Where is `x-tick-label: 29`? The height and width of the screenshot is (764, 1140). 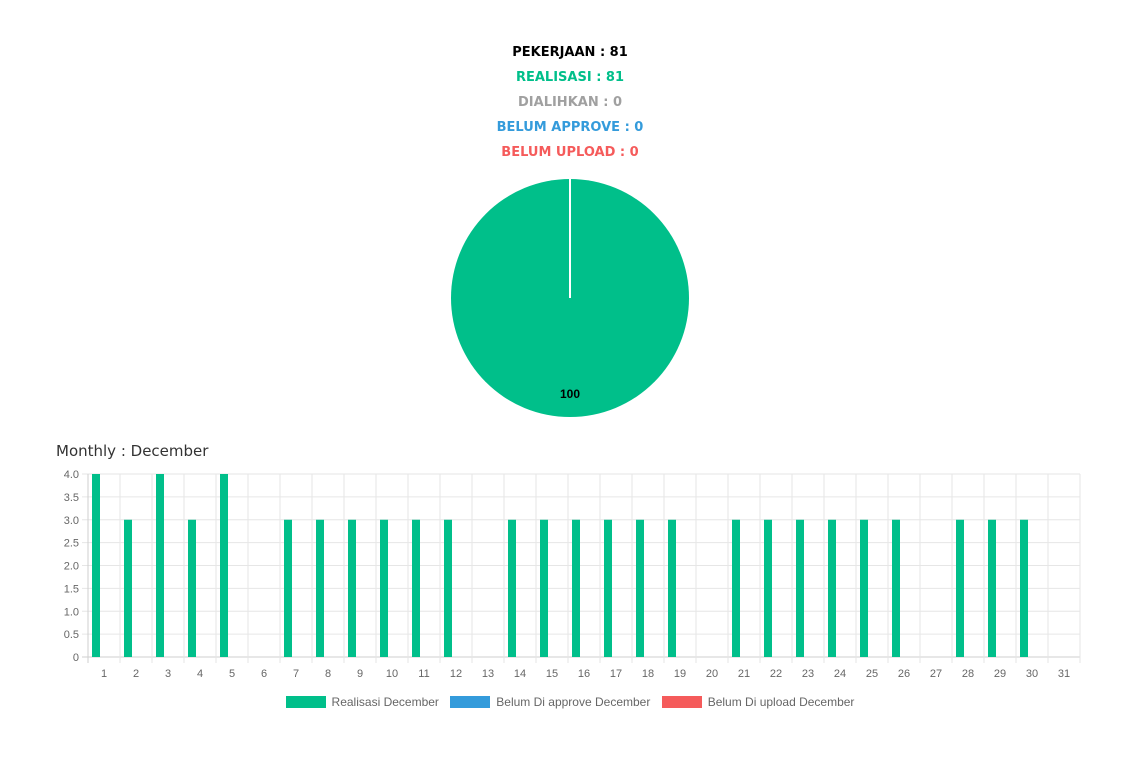
x-tick-label: 29 is located at coordinates (1000, 674).